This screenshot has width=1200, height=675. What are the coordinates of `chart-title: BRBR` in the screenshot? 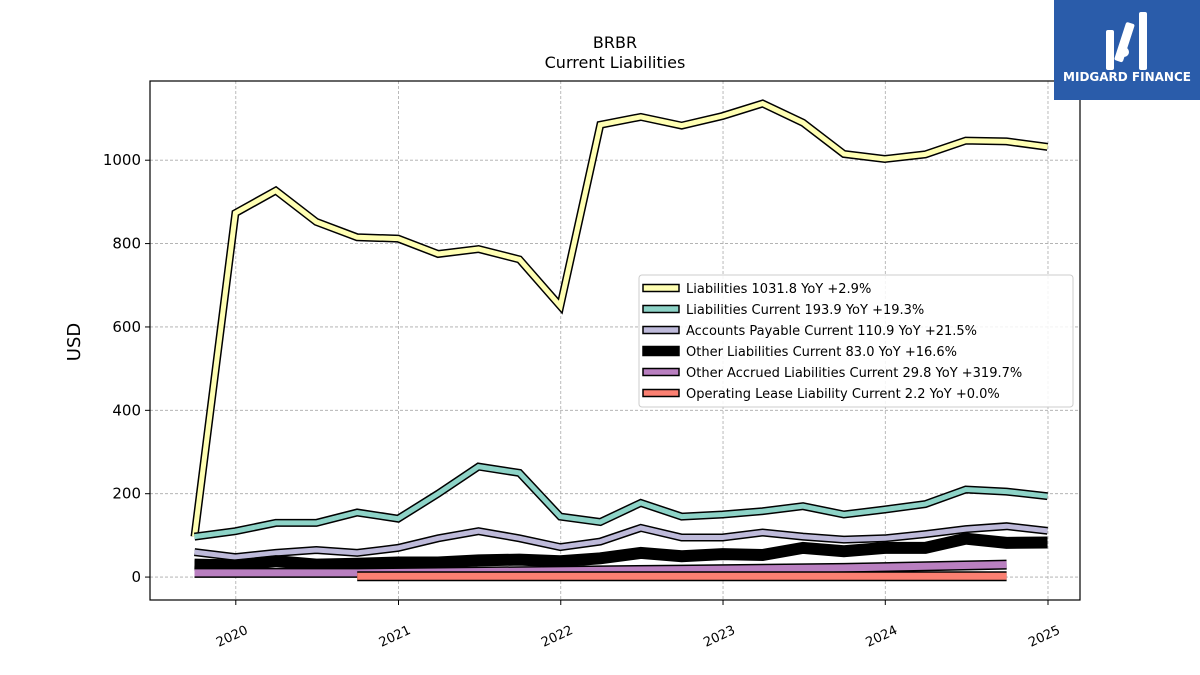 It's located at (615, 42).